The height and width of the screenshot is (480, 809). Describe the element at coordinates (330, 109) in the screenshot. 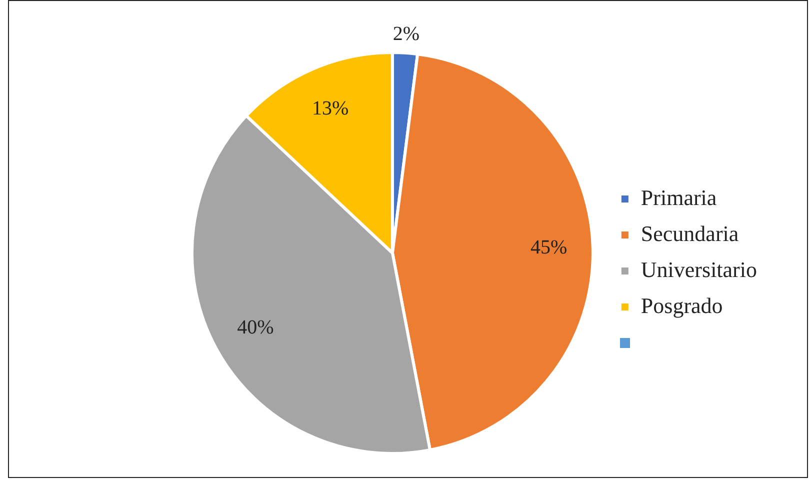

I see `data-label: 13%` at that location.